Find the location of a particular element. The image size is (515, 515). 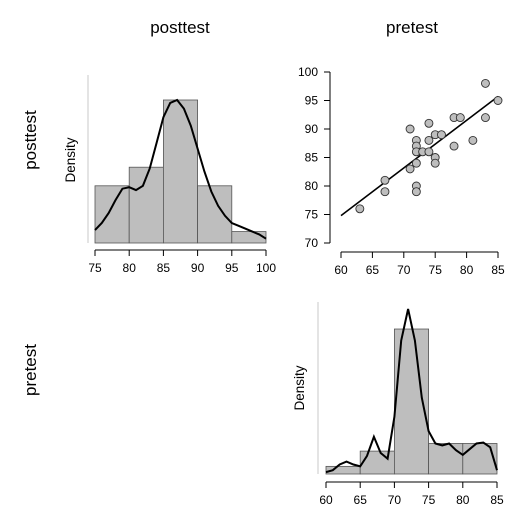

y-tick-label: 75 is located at coordinates (312, 215).